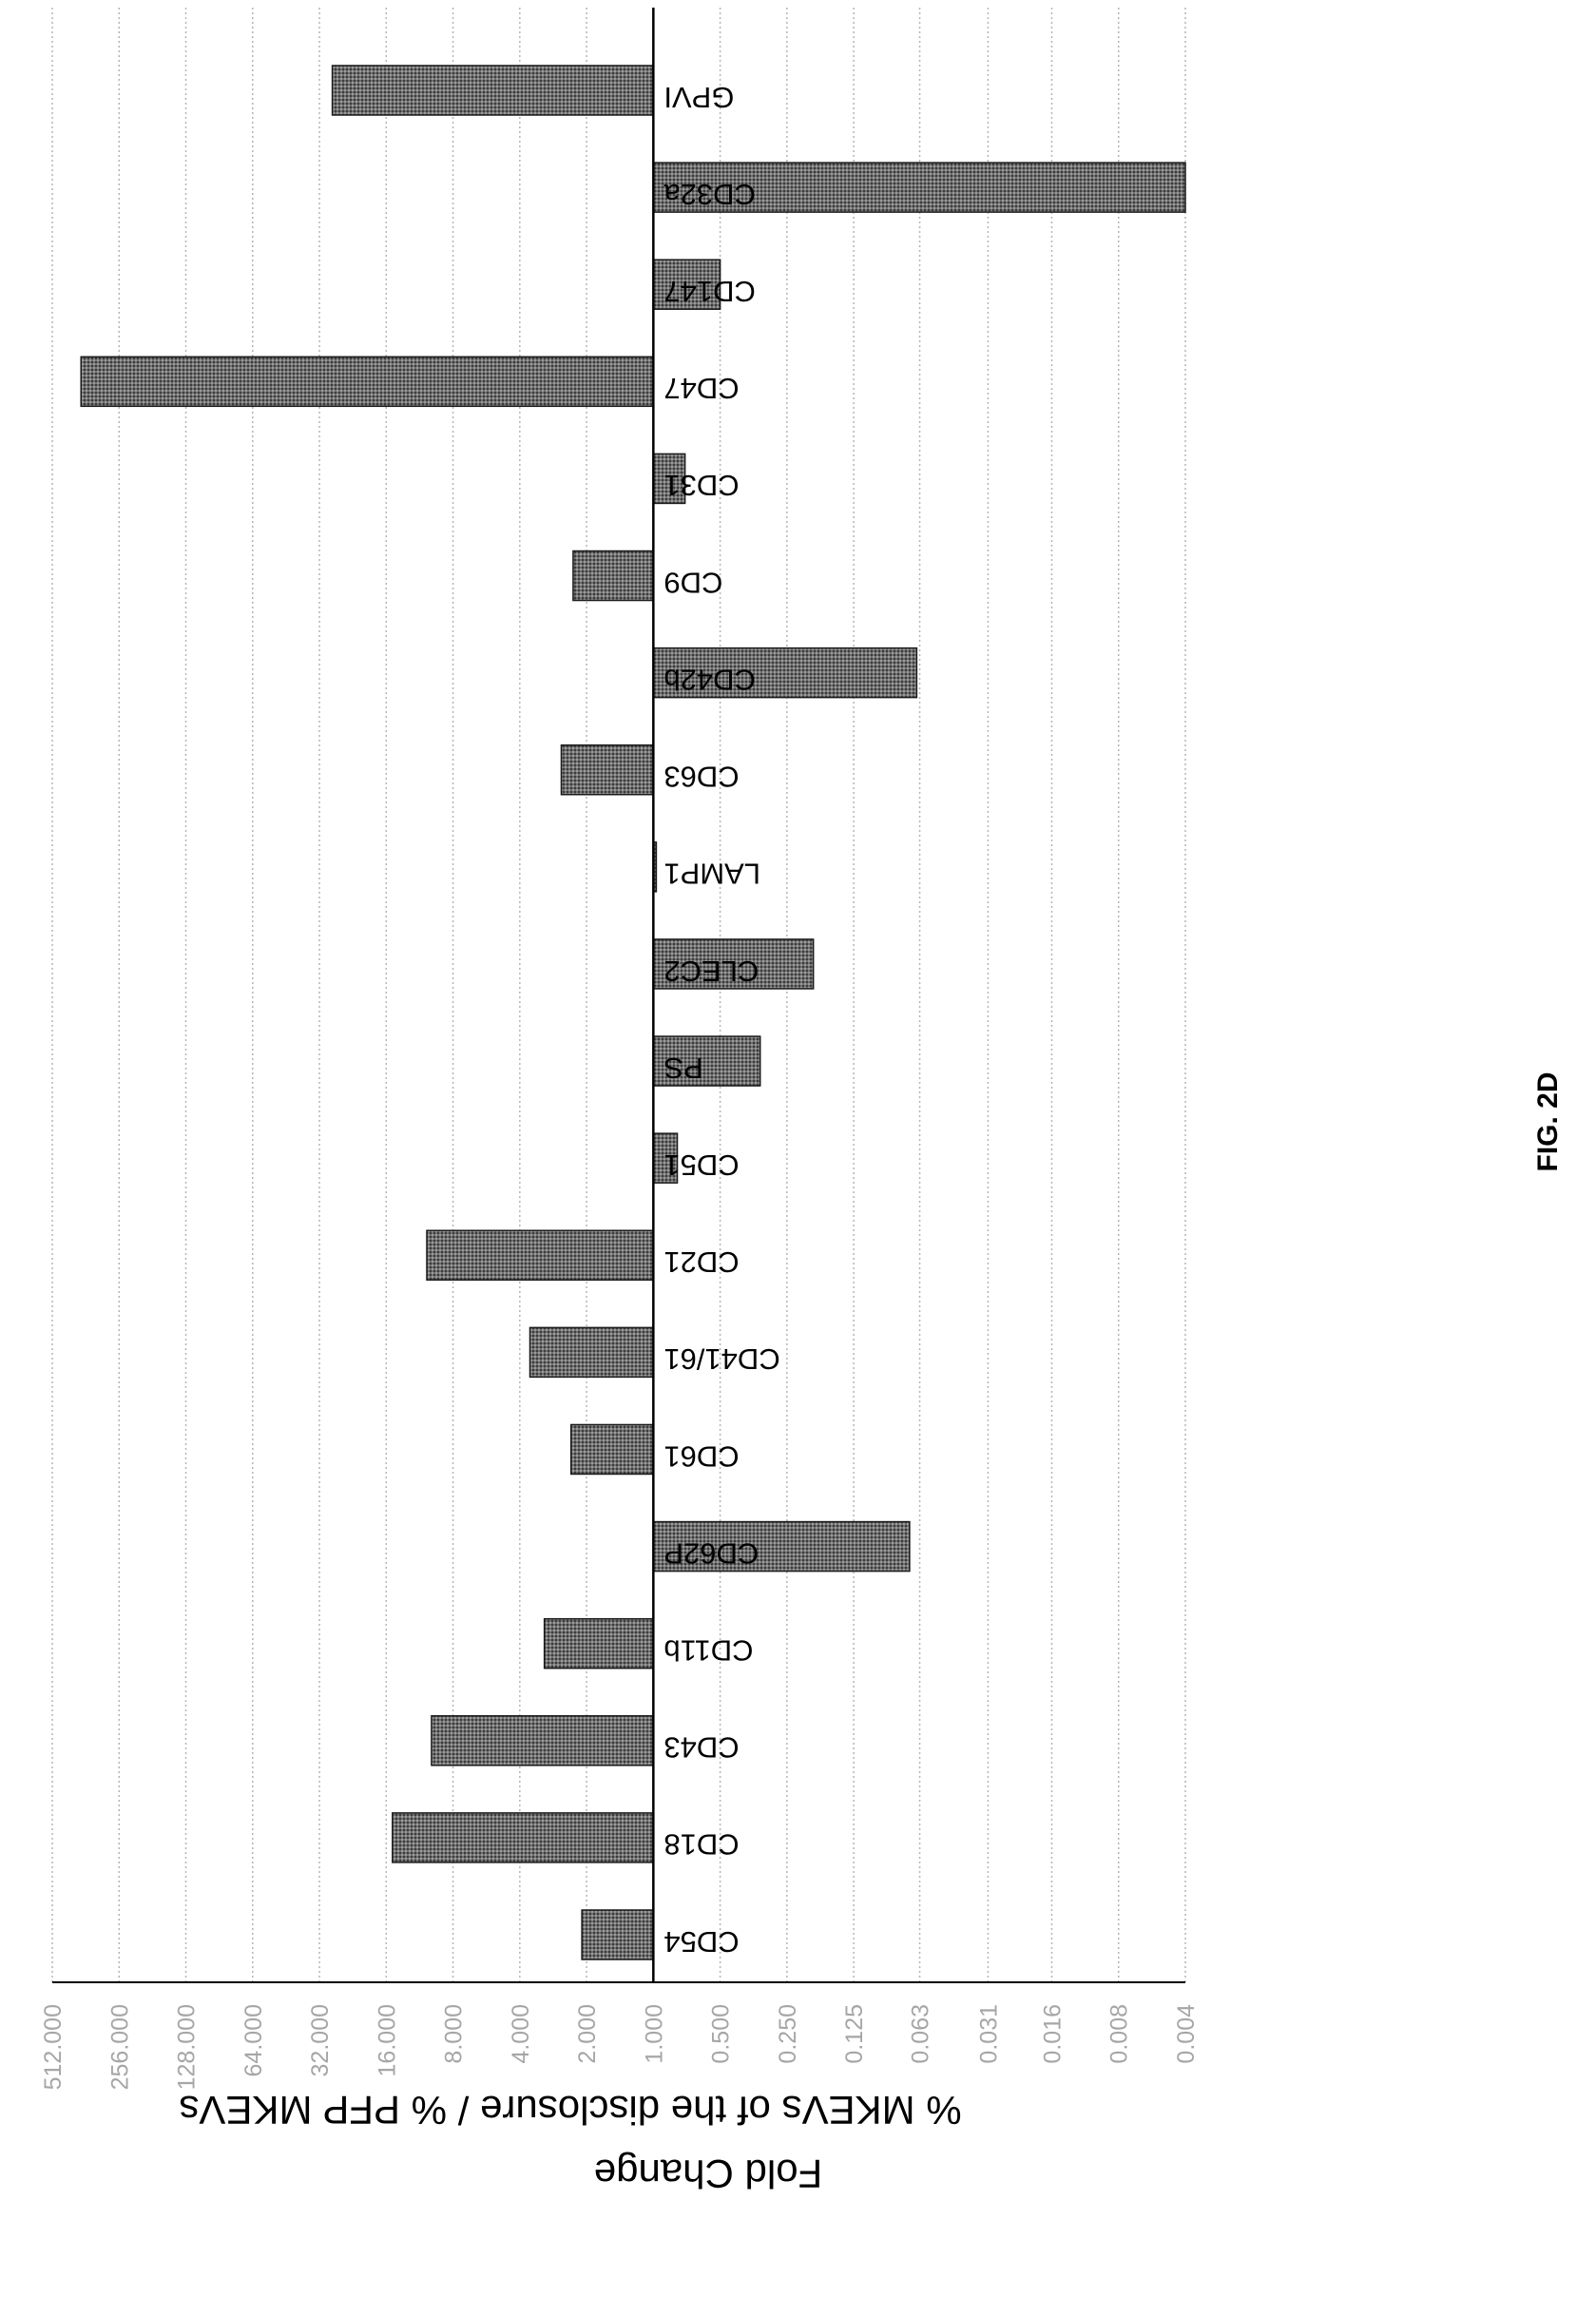 This screenshot has height=2316, width=1596. Describe the element at coordinates (721, 2034) in the screenshot. I see `tick-label: 0.500` at that location.